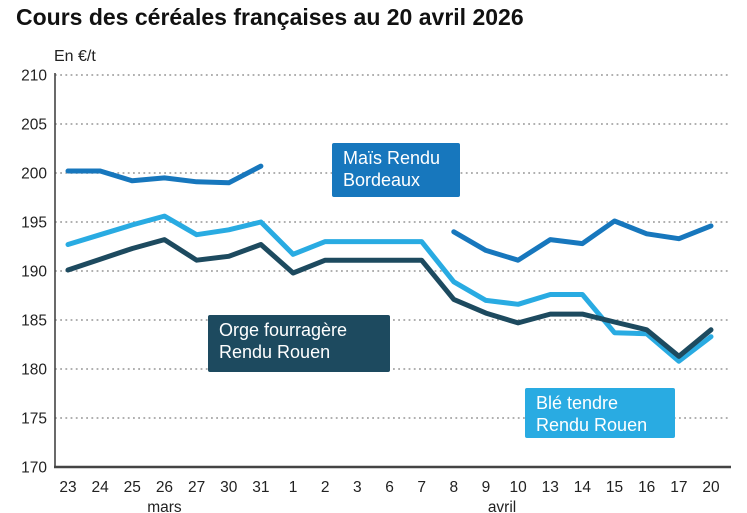  Describe the element at coordinates (283, 330) in the screenshot. I see `series-label-text: Orge fourragère` at that location.